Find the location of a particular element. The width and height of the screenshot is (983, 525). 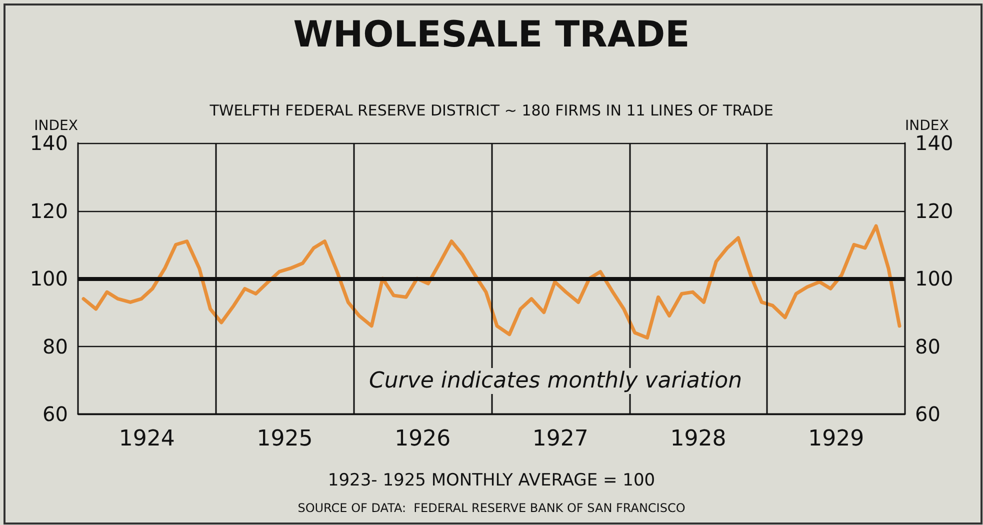

x-tick-label: 1926 is located at coordinates (422, 439).